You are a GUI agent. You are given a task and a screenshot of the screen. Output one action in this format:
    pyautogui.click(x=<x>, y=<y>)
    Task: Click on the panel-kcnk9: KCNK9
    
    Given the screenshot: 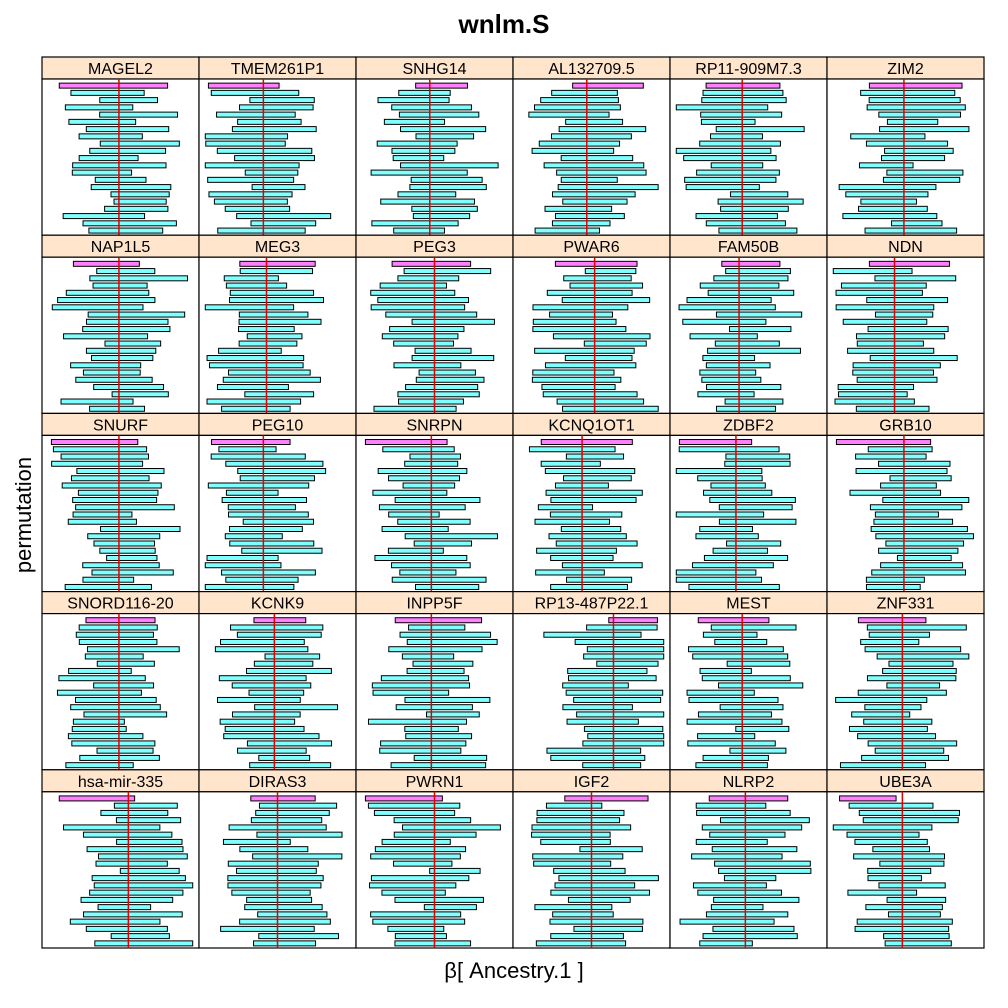 What is the action you would take?
    pyautogui.click(x=277, y=680)
    